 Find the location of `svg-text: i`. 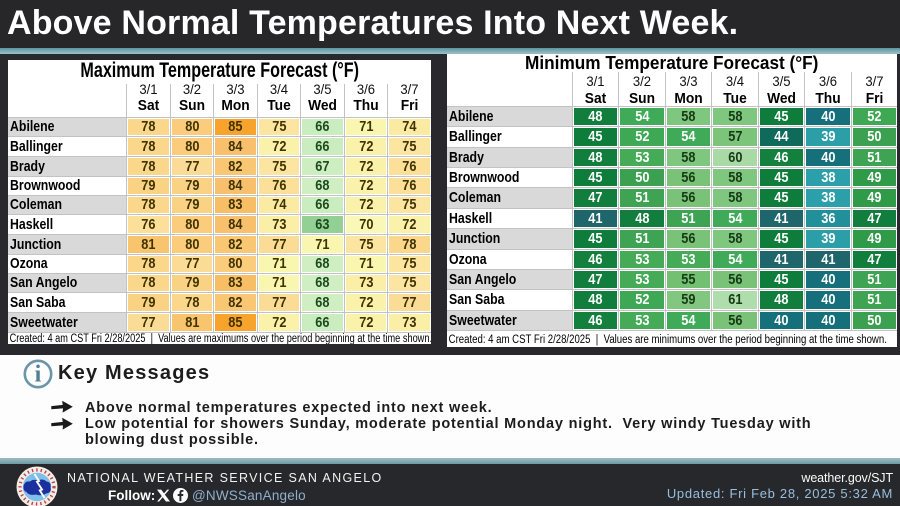

svg-text: i is located at coordinates (38, 374).